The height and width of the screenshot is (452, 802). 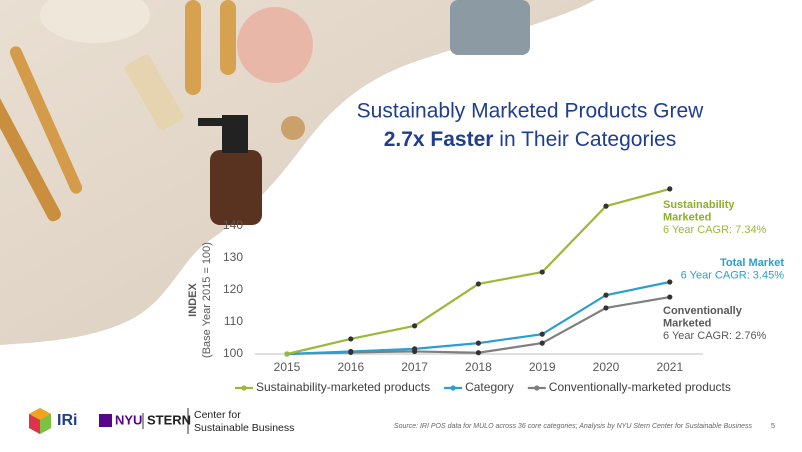 I want to click on title-bold: 2.7x Faster, so click(x=439, y=139).